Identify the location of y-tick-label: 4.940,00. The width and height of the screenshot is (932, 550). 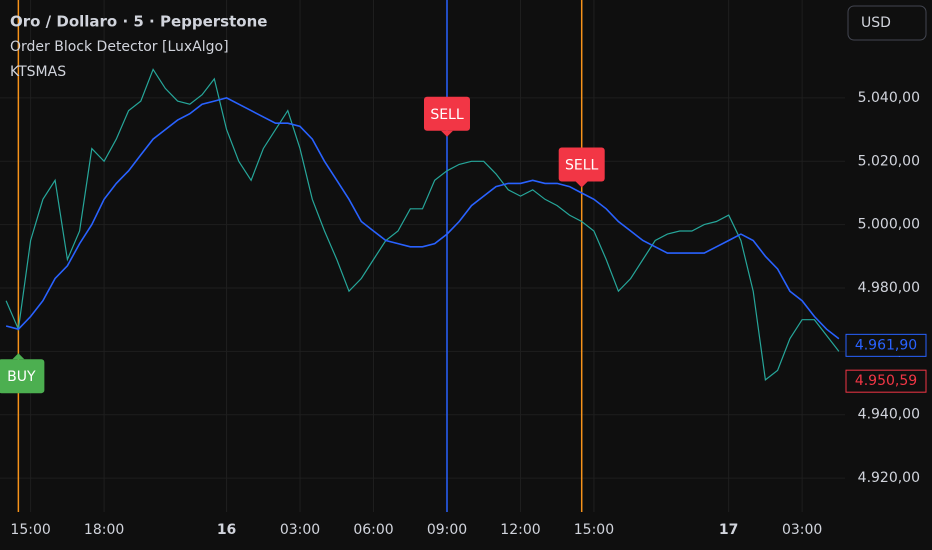
(889, 415).